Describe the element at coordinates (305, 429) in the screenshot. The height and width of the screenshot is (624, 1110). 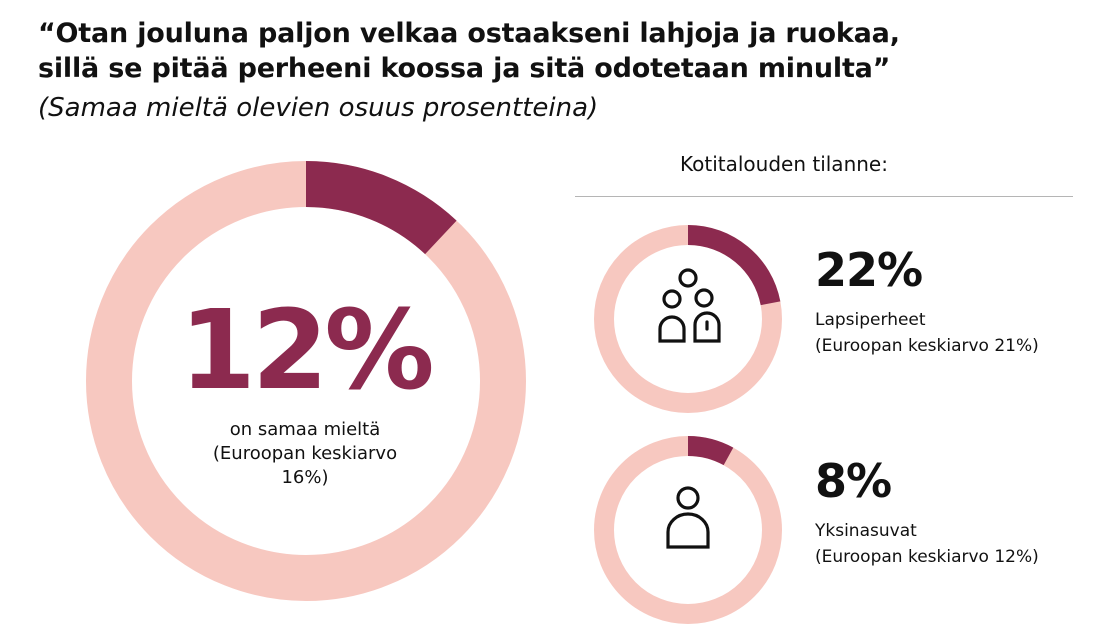
I see `main-caption-line-1: on samaa mieltä` at that location.